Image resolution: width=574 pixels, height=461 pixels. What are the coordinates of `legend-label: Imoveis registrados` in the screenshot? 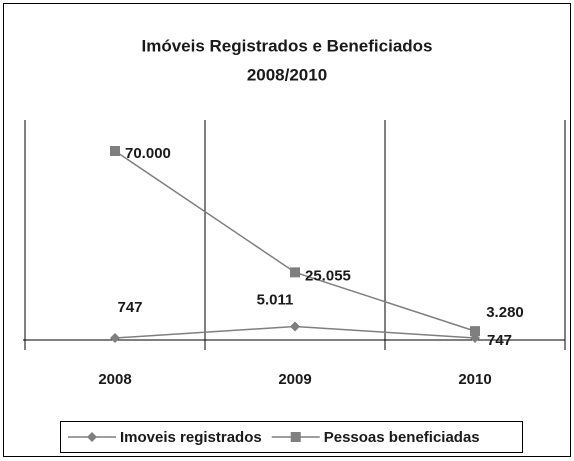 It's located at (191, 437).